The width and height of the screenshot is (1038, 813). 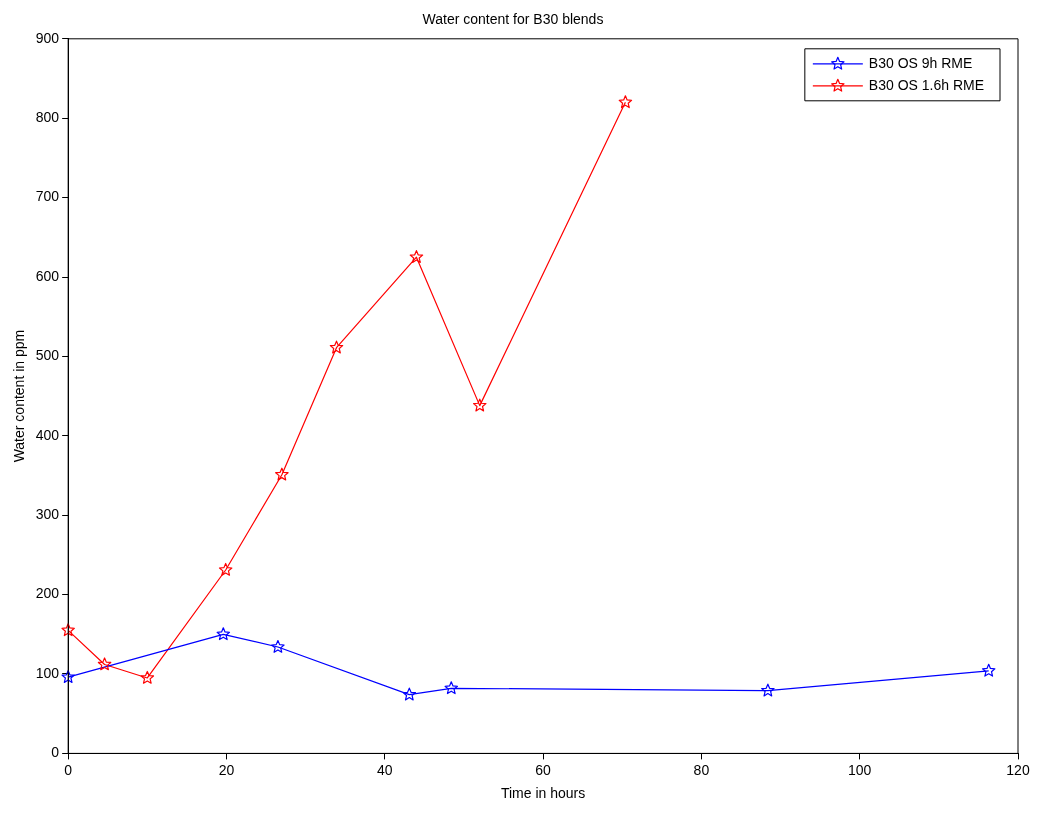 What do you see at coordinates (860, 769) in the screenshot?
I see `x-tick-label: 100` at bounding box center [860, 769].